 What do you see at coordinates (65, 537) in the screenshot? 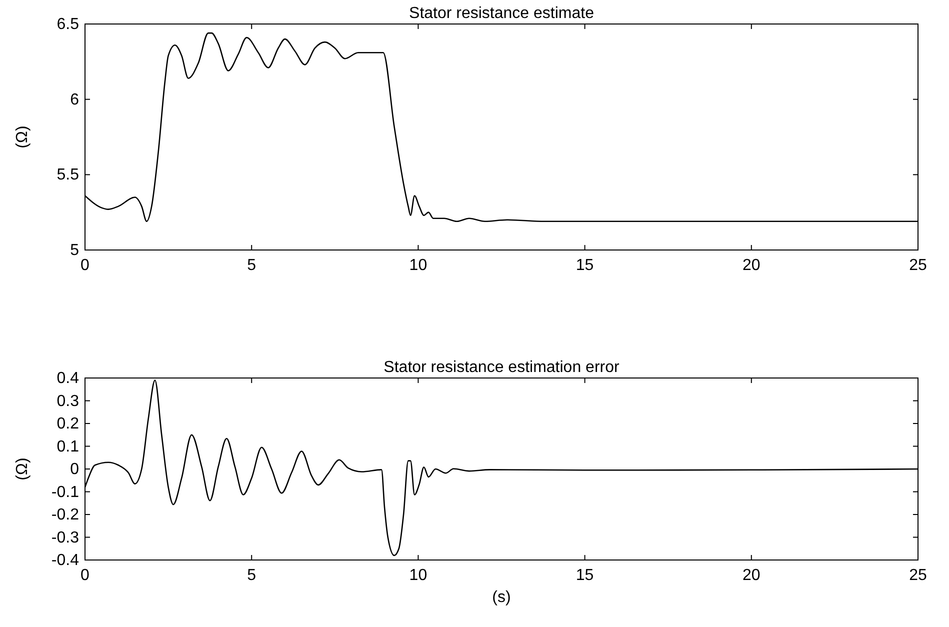
I see `y-tick-label: -0.3` at bounding box center [65, 537].